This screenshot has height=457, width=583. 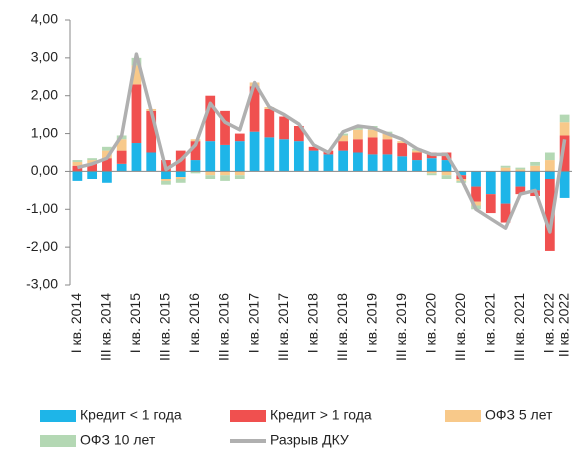 What do you see at coordinates (118, 440) in the screenshot?
I see `legend-label: ОФЗ 10 лет` at bounding box center [118, 440].